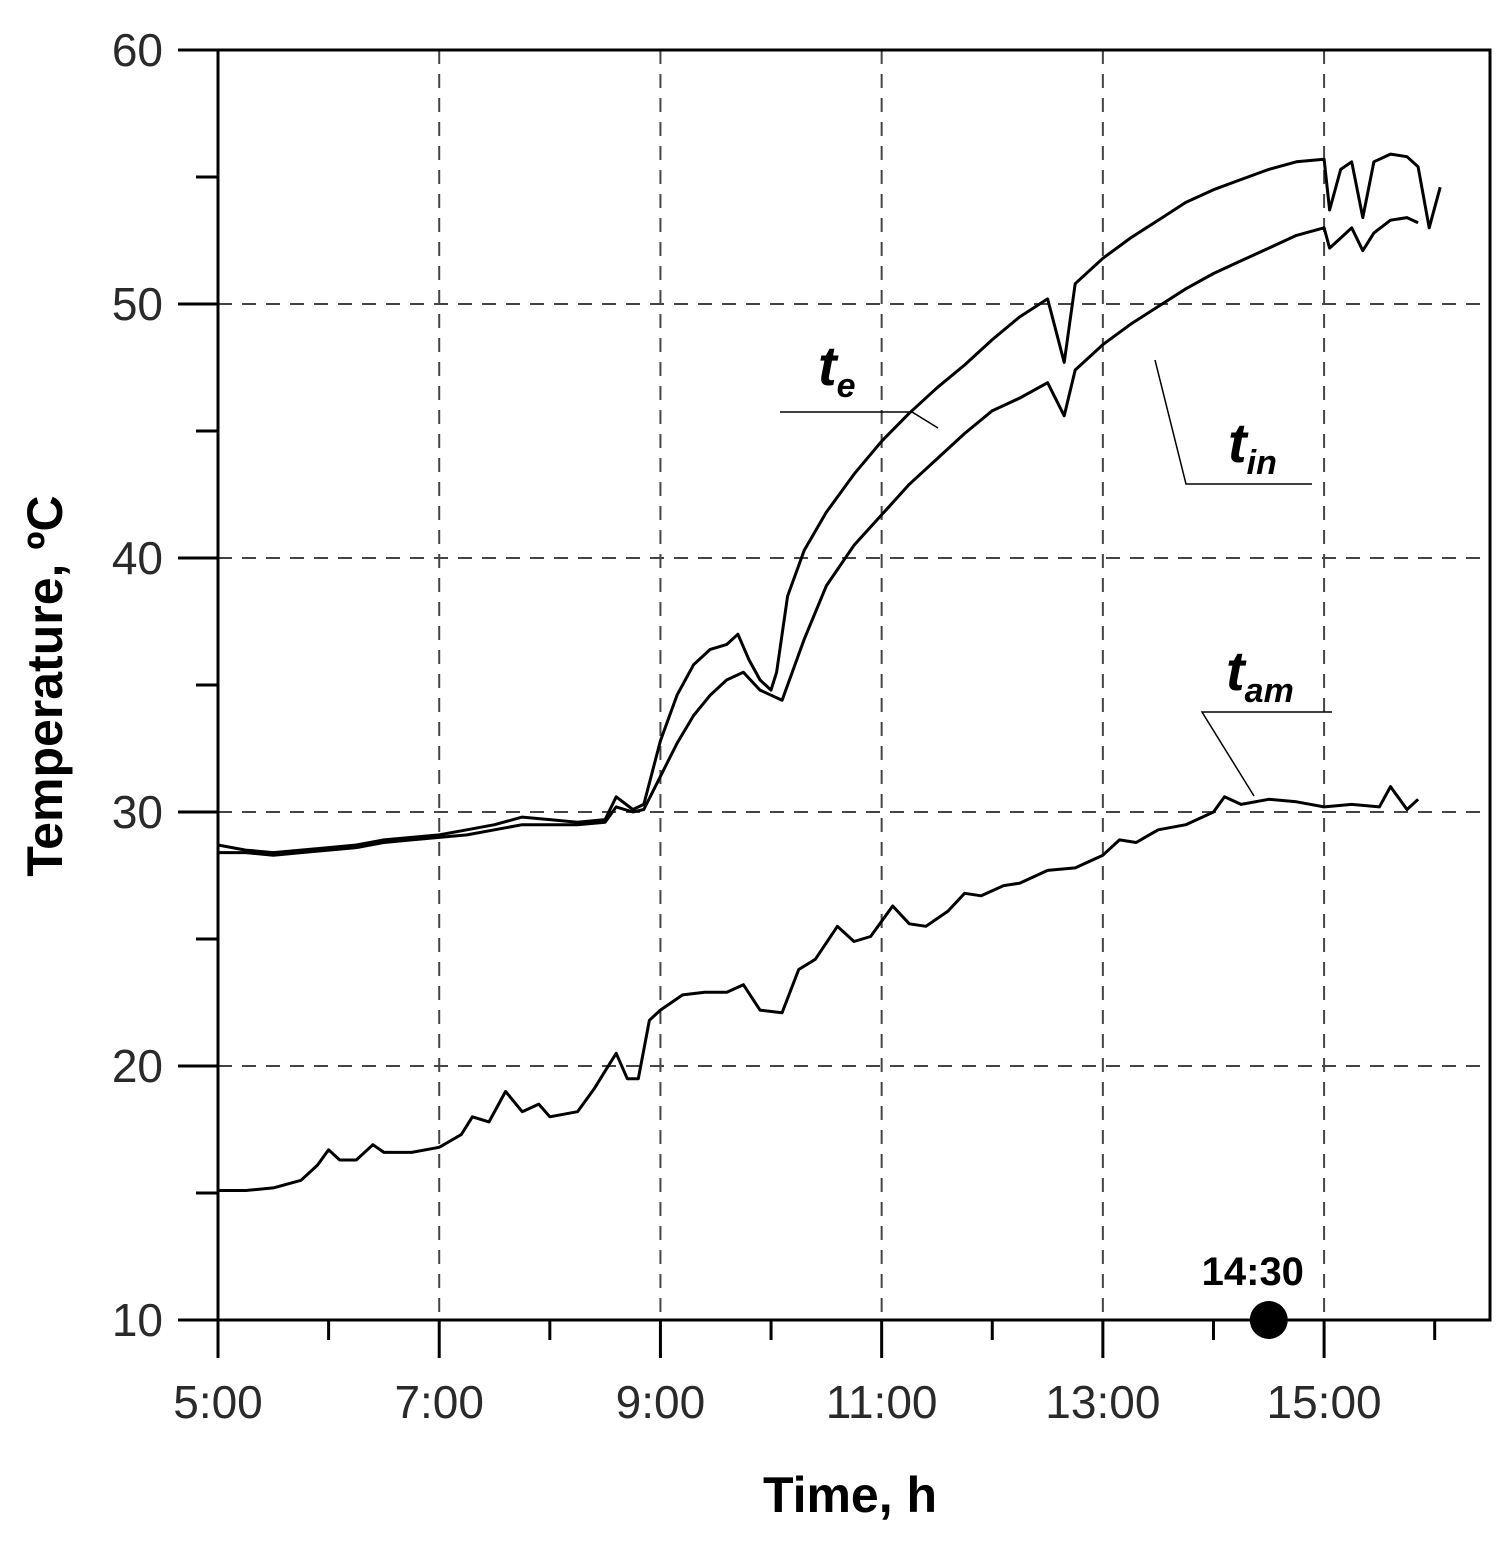 The width and height of the screenshot is (1511, 1544). I want to click on time-marker: 14:30, so click(1253, 1294).